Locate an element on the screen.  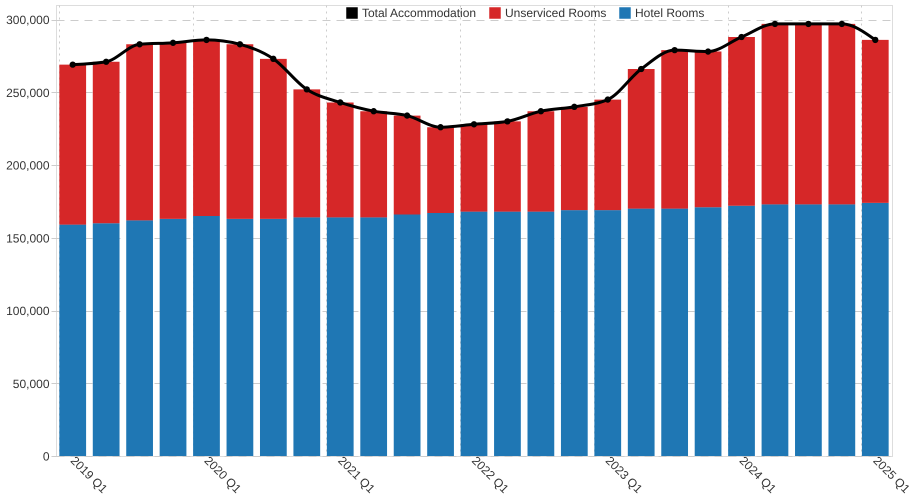
y-tick-label: 150,000 is located at coordinates (28, 238).